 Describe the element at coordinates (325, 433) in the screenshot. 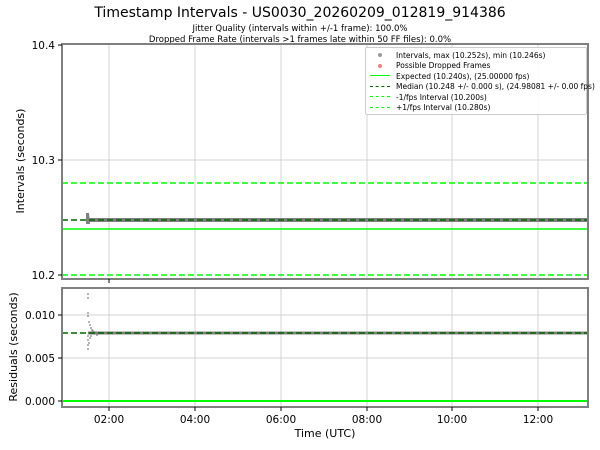

I see `xlabel: Time (UTC)` at that location.